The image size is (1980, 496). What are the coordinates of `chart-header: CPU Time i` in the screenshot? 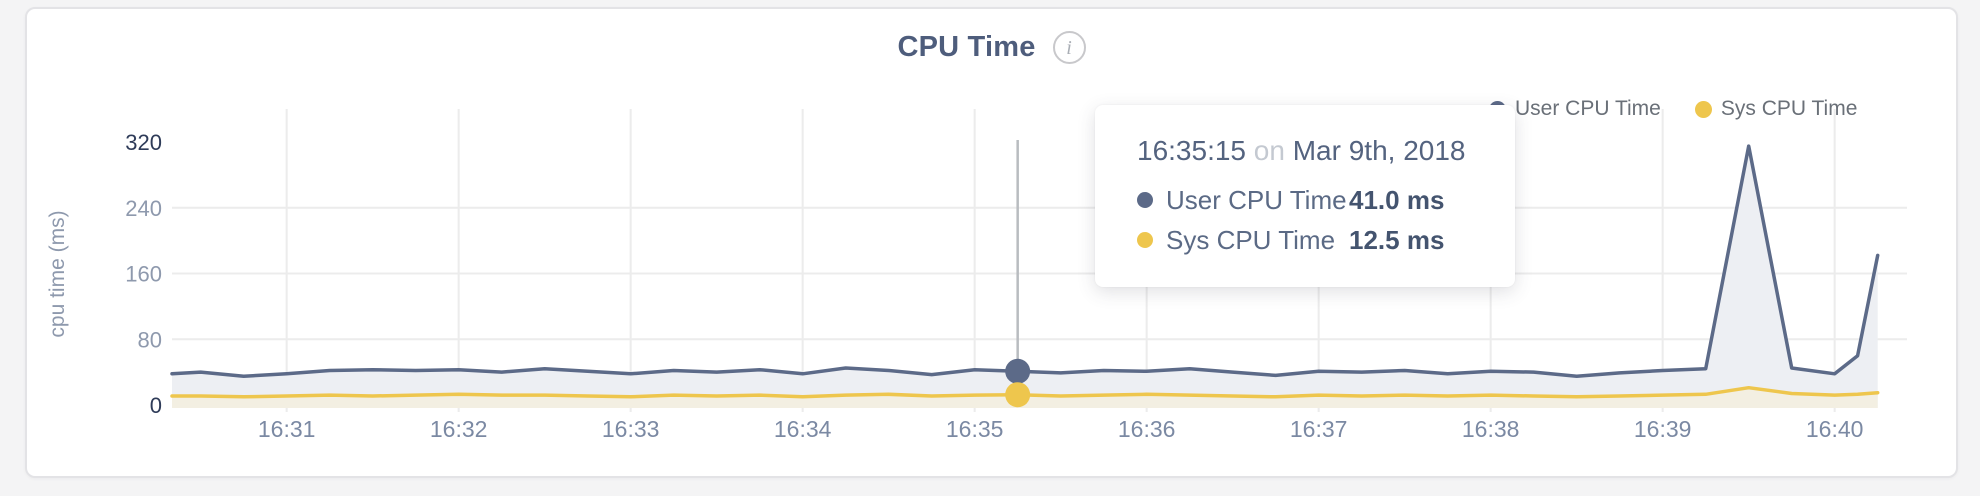 It's located at (991, 47).